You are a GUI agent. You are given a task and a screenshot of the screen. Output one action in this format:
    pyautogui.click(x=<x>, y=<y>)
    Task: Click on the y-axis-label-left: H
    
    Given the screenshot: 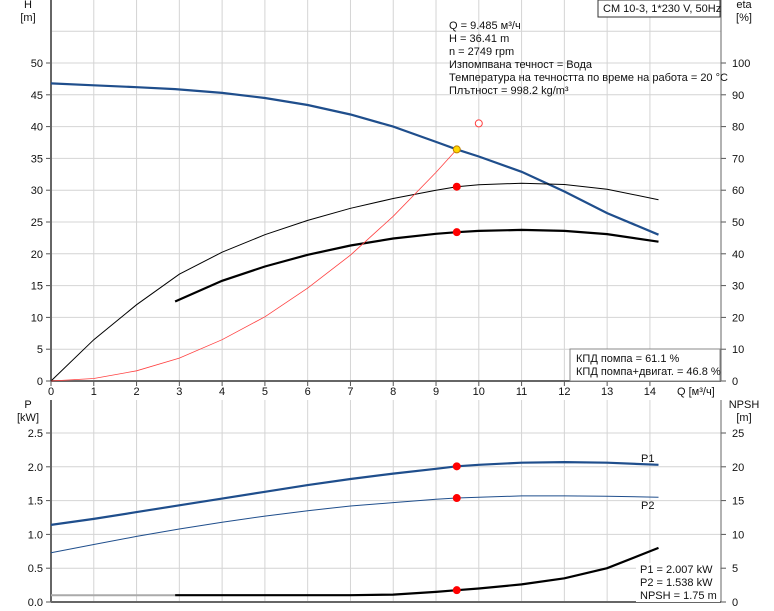 What is the action you would take?
    pyautogui.click(x=28, y=5)
    